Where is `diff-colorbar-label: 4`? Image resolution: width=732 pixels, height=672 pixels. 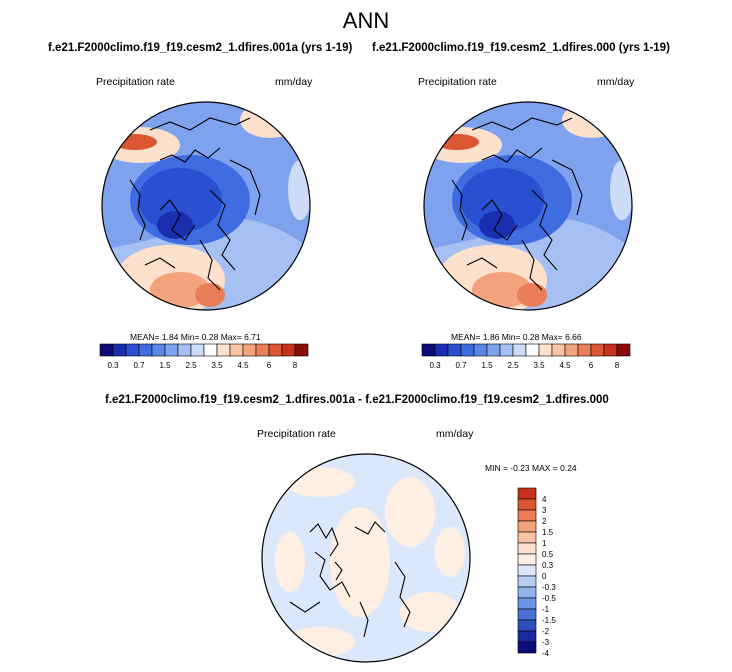
diff-colorbar-label: 4 is located at coordinates (544, 499).